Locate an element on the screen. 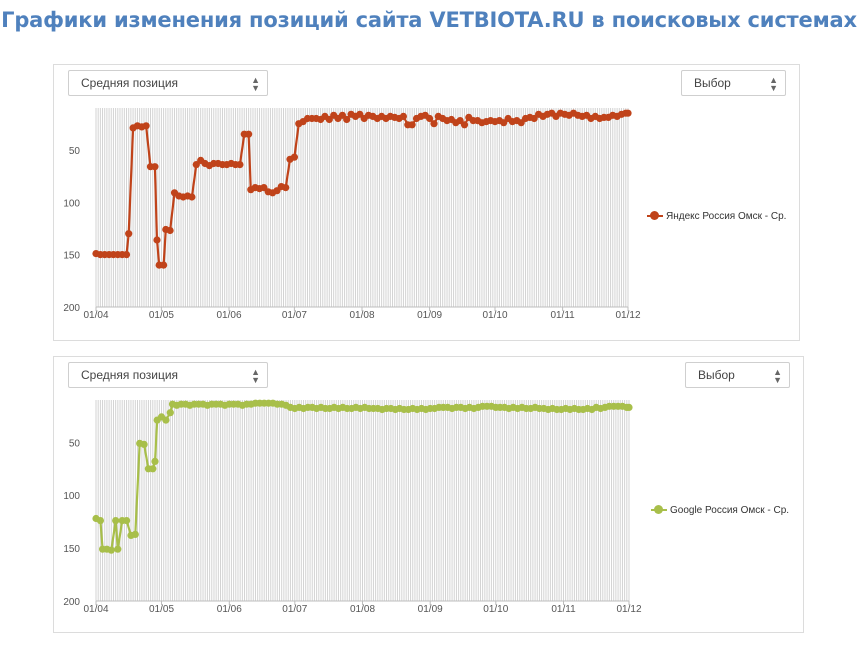 Image resolution: width=858 pixels, height=645 pixels. legend-item-google: Google Россия Омск - Ср. is located at coordinates (720, 510).